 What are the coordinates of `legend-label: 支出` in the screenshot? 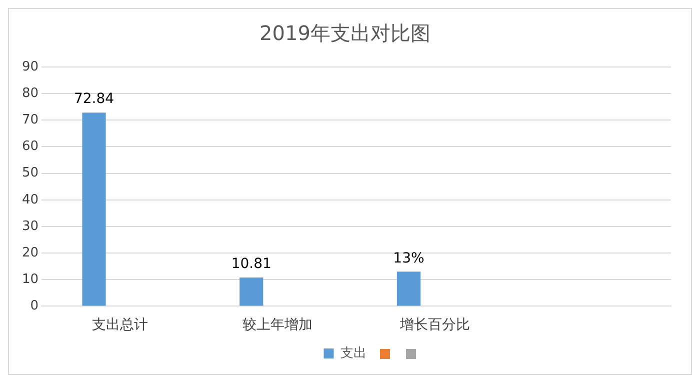 It's located at (353, 353).